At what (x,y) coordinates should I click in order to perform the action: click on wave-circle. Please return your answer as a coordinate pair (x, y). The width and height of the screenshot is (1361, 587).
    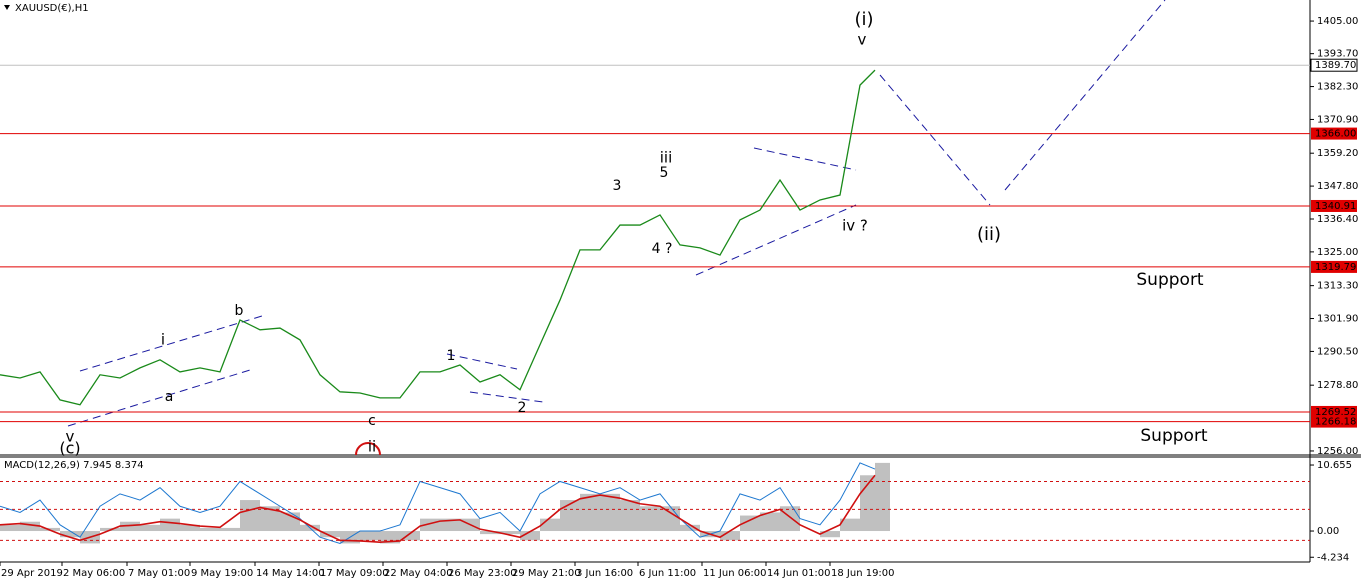
    Looking at the image, I should click on (368, 449).